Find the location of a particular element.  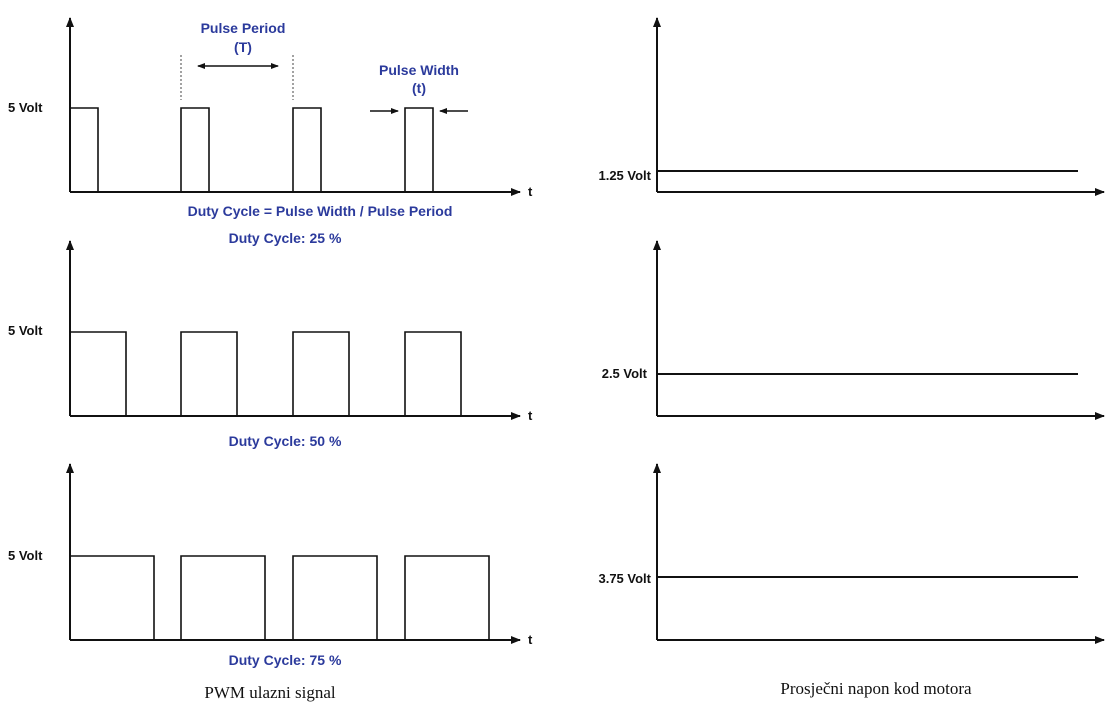

pulse-width-symbol: (t) is located at coordinates (419, 88).